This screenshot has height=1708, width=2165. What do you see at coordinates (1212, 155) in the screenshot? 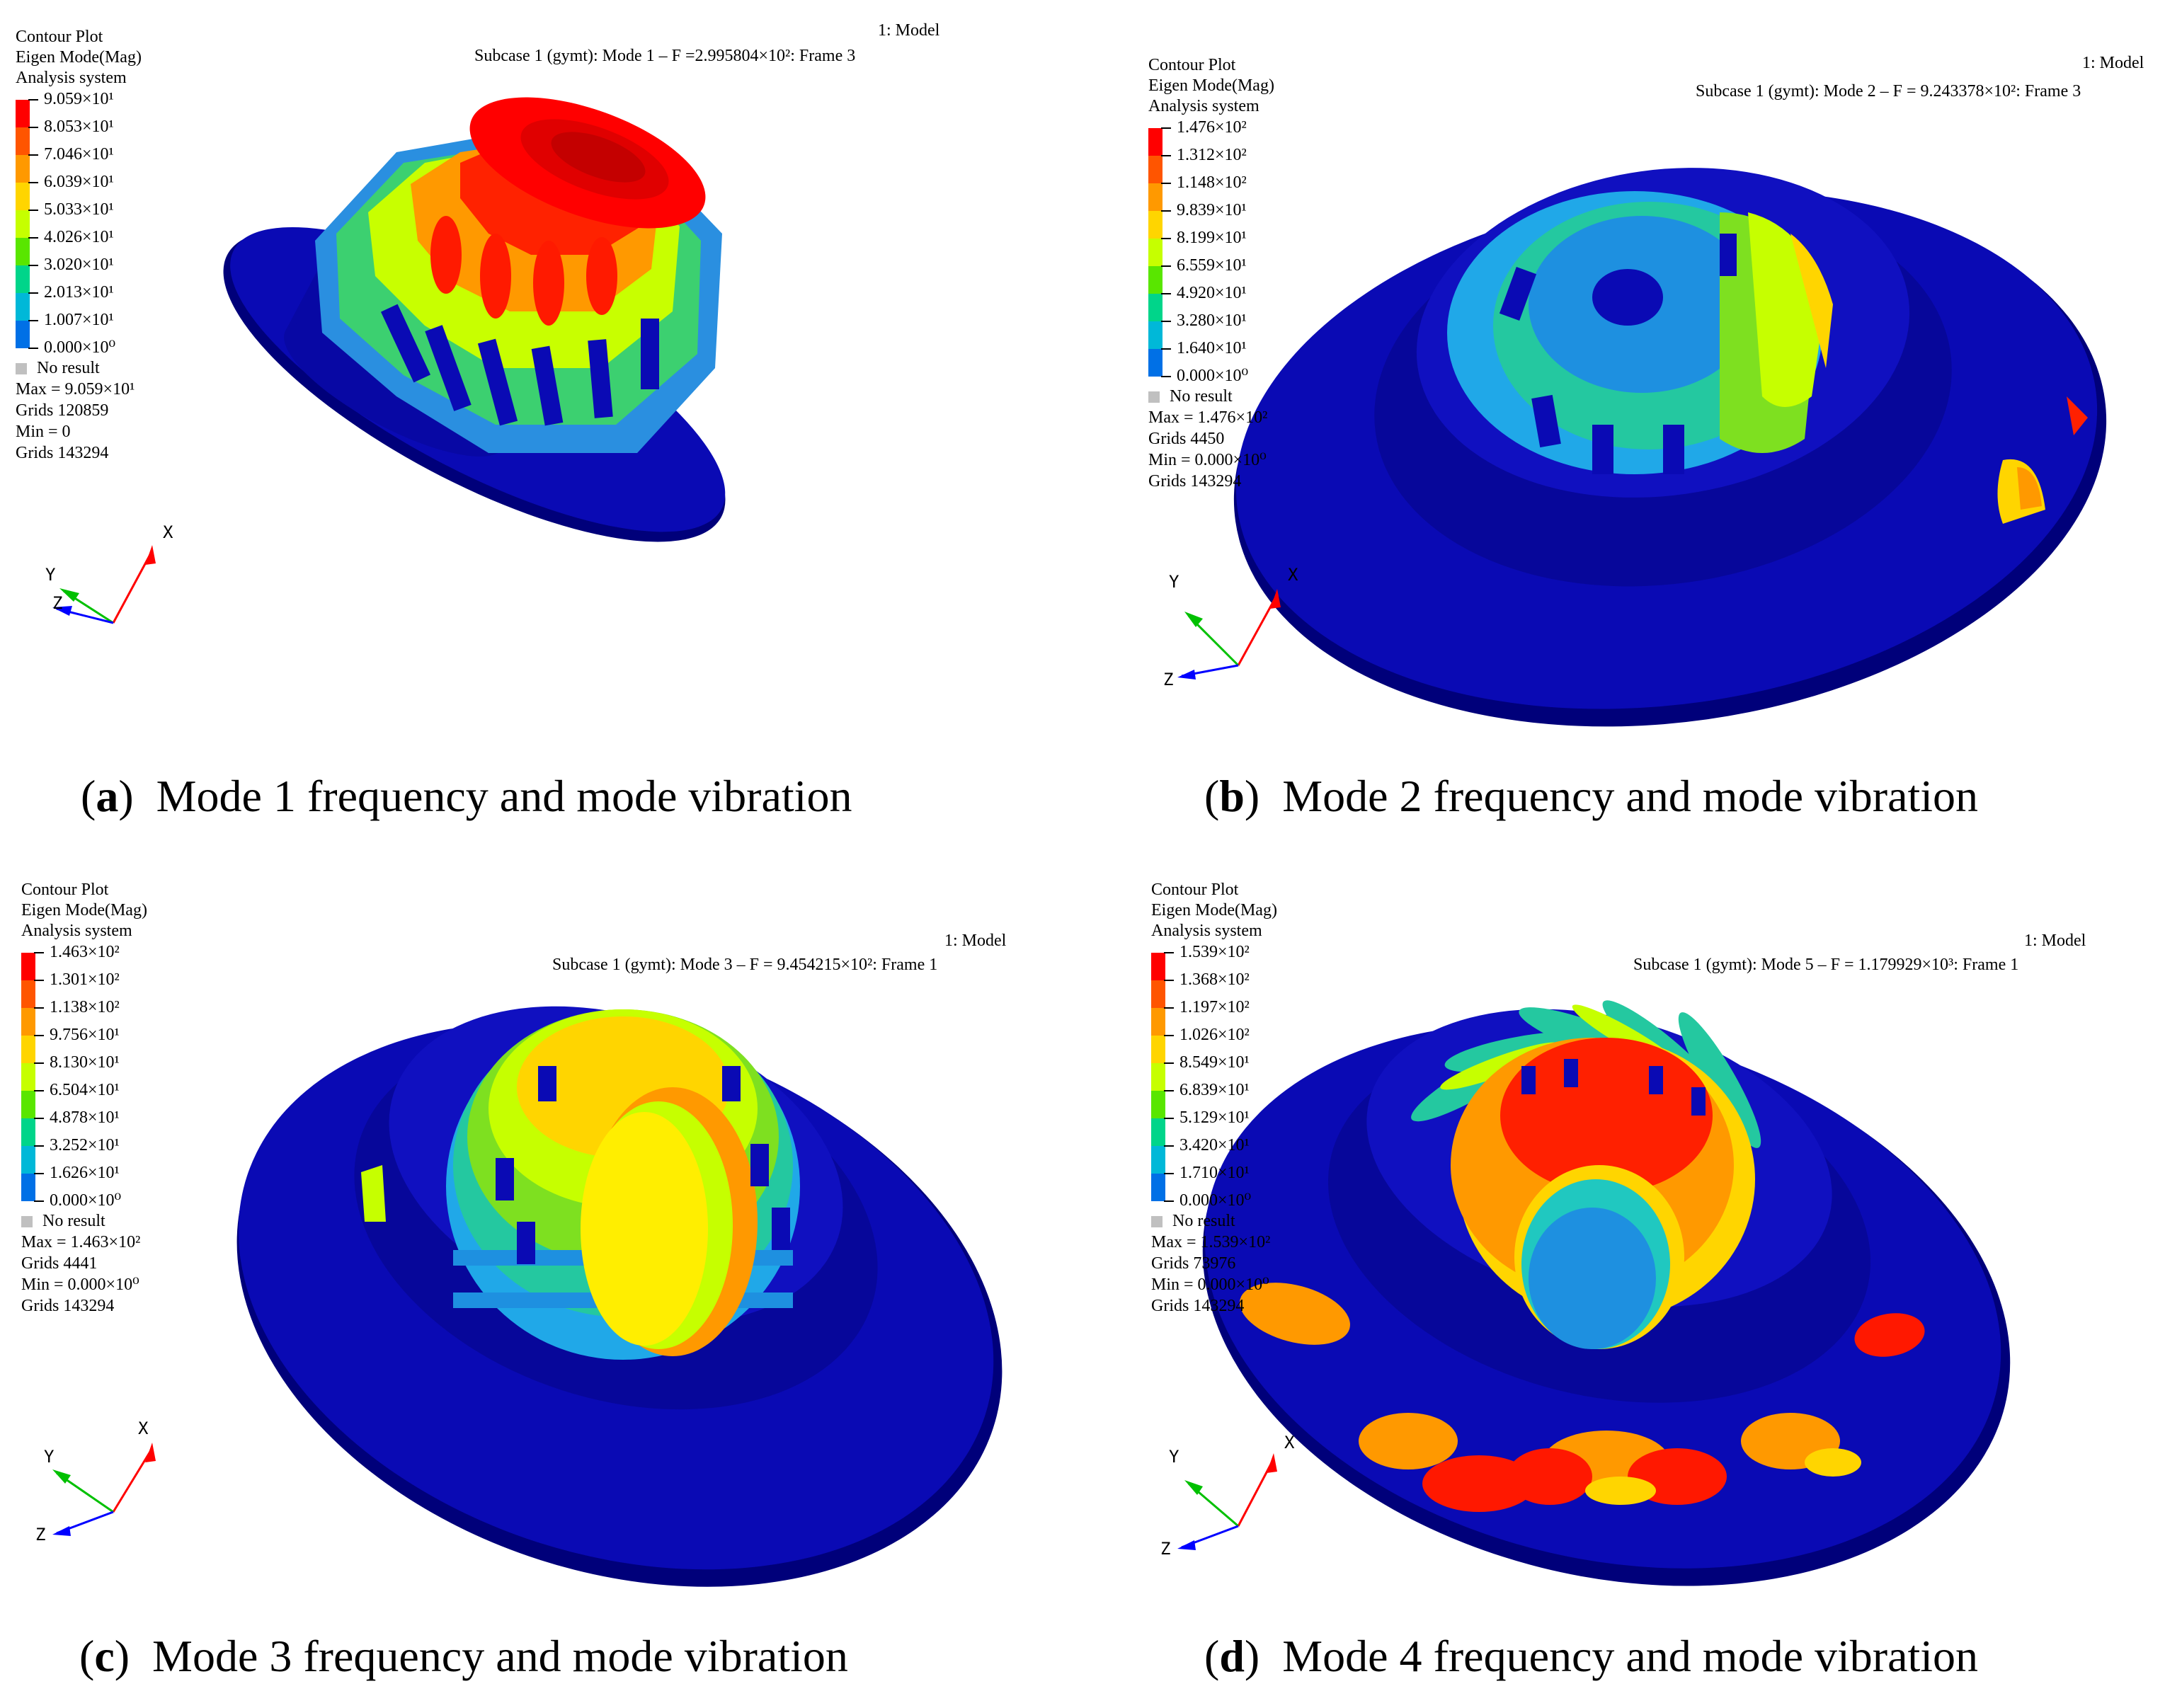
I see `legend-tick-label: 1.312×10²` at bounding box center [1212, 155].